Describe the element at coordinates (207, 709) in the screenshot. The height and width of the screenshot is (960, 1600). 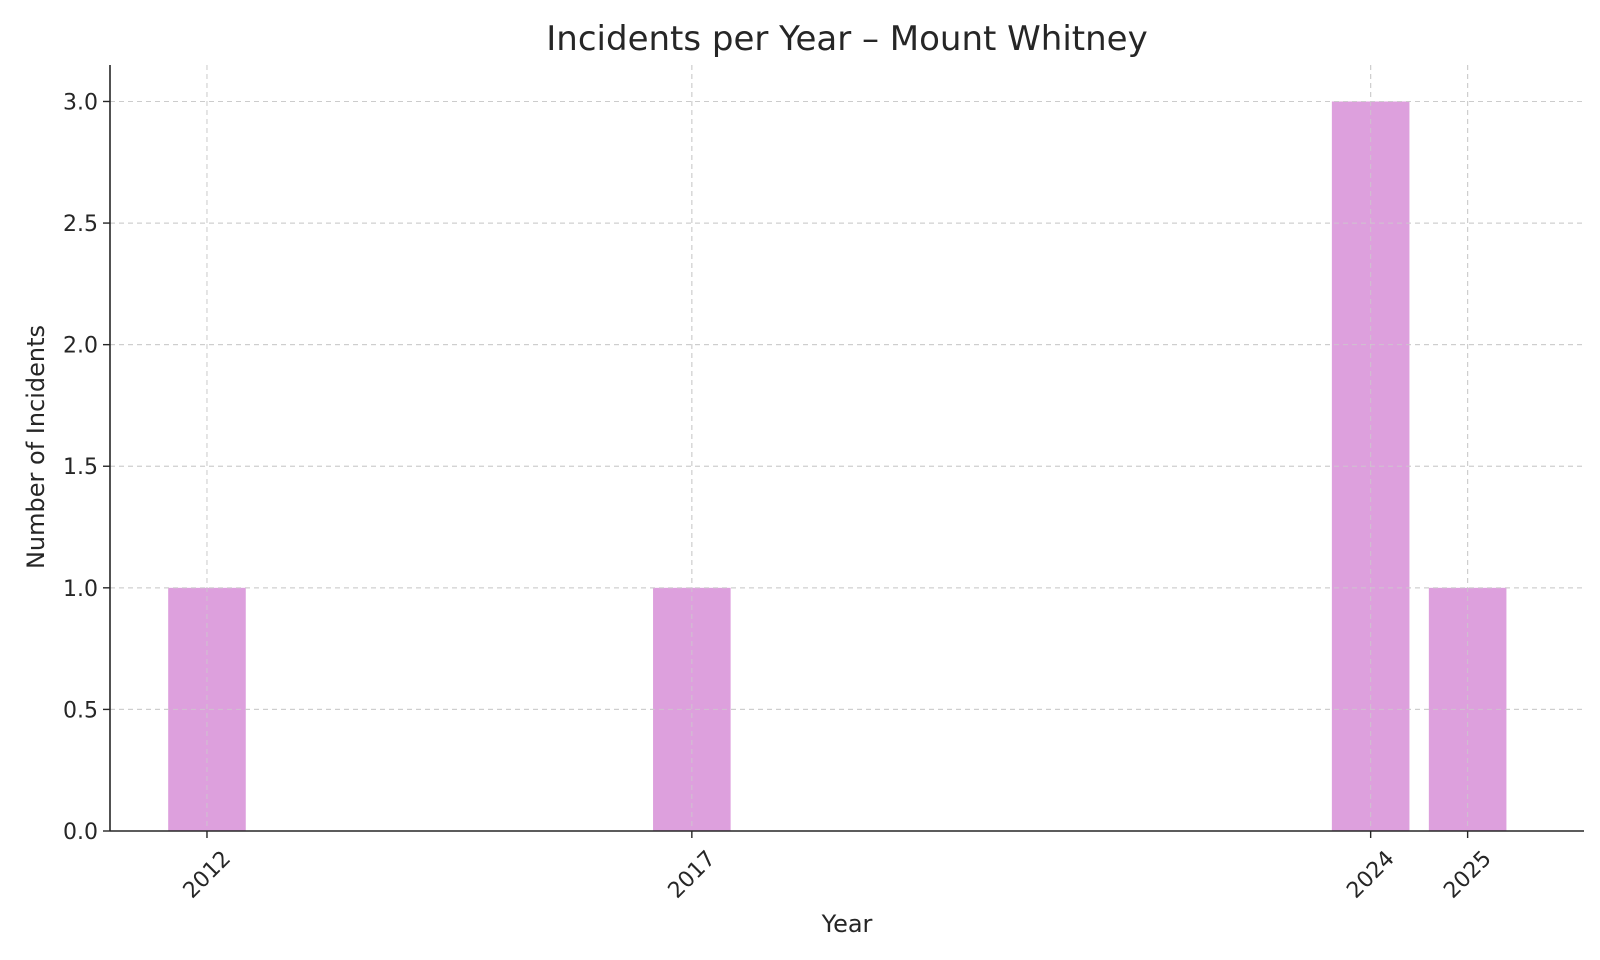
I see `bar-2012` at that location.